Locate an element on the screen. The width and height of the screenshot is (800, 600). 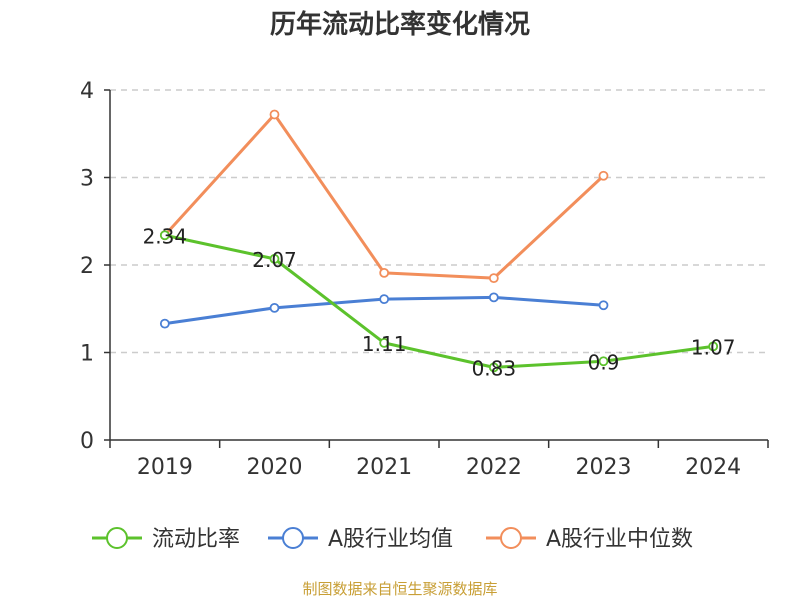
x-tick-label: 2024 is located at coordinates (713, 467).